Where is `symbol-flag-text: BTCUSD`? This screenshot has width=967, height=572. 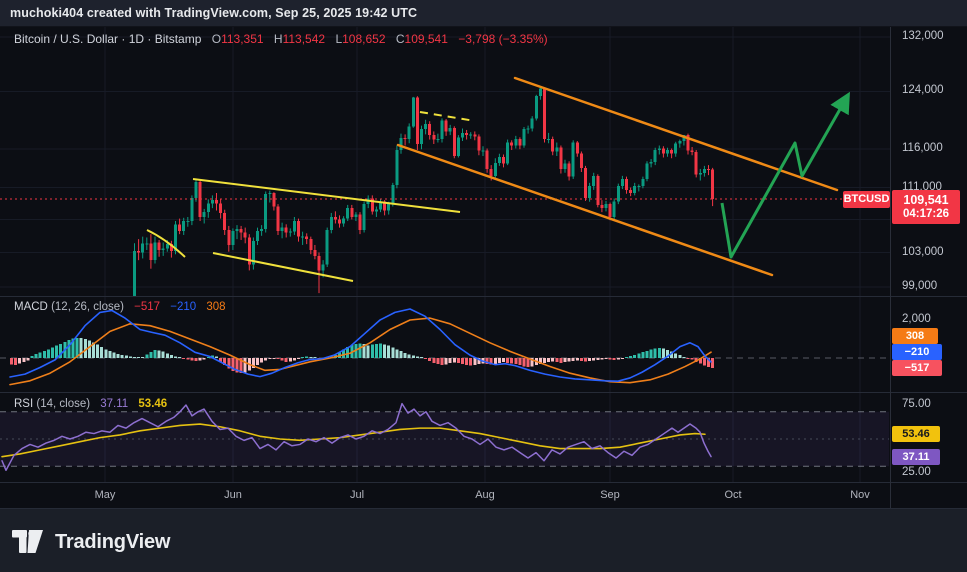 symbol-flag-text: BTCUSD is located at coordinates (866, 199).